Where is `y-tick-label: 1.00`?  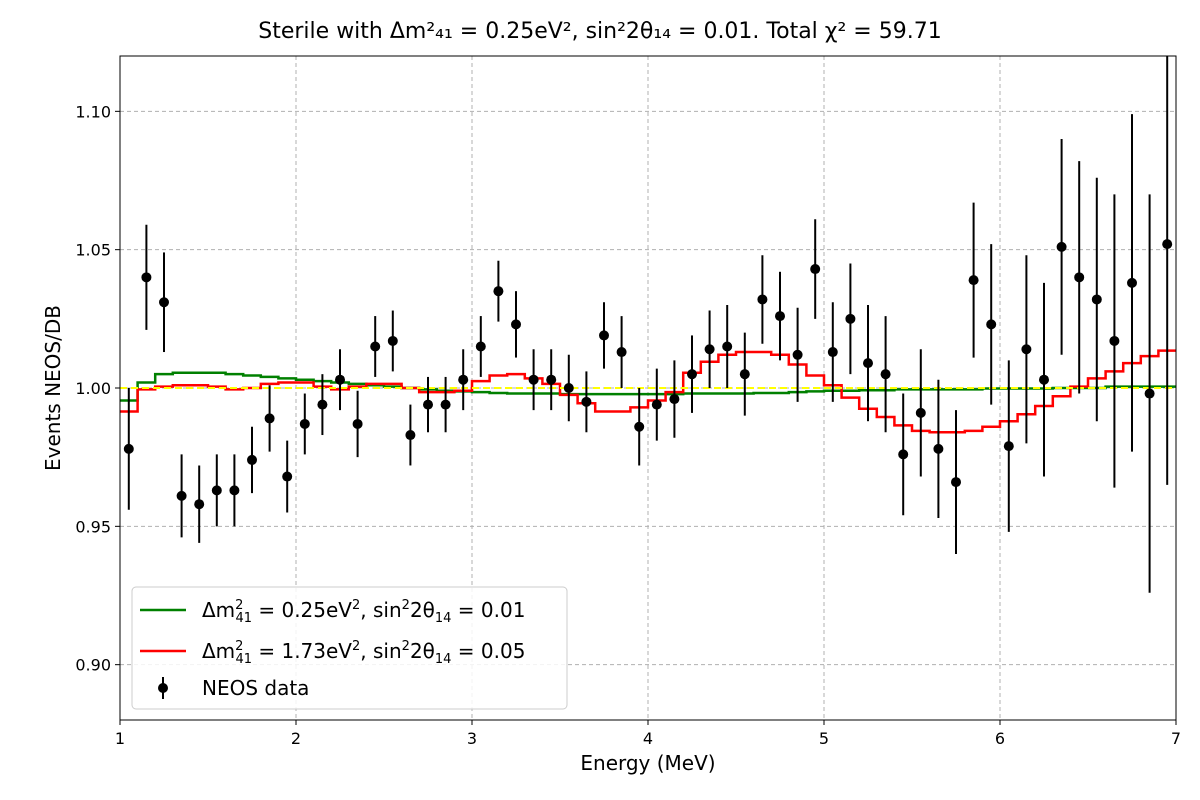
y-tick-label: 1.00 is located at coordinates (93, 388).